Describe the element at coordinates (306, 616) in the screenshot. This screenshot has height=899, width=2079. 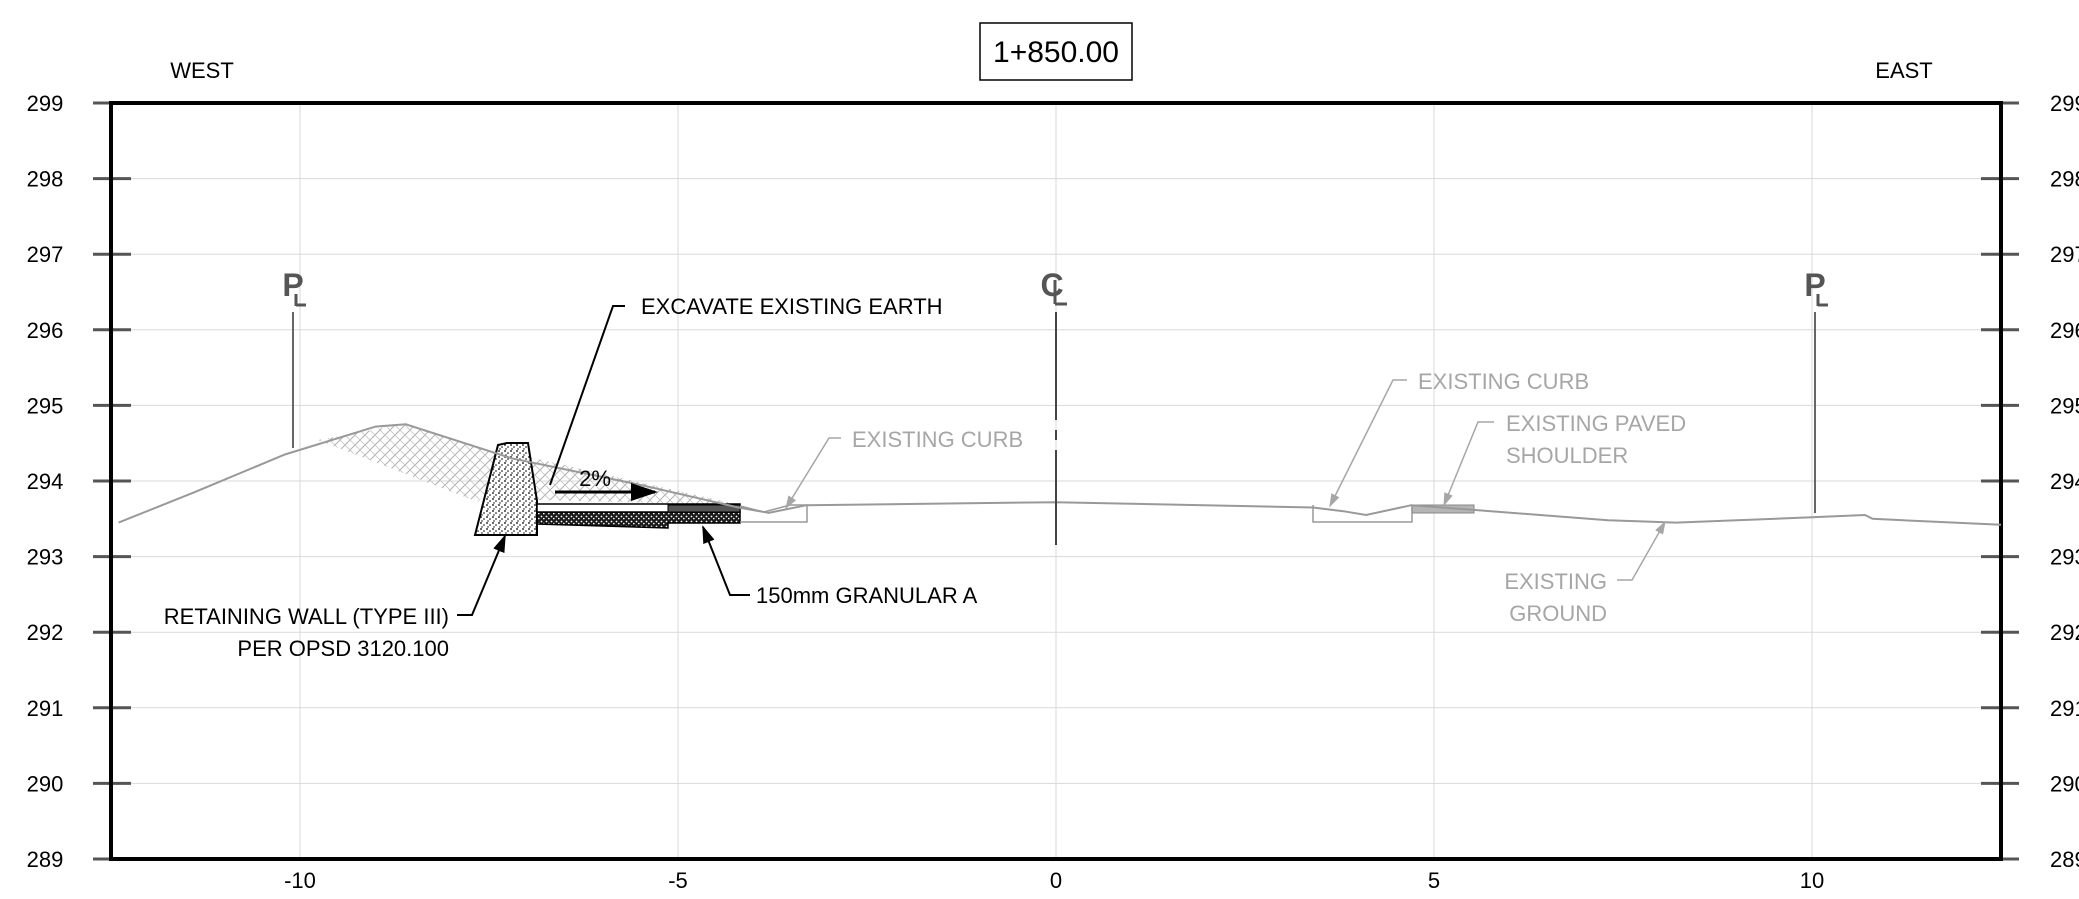
I see `retaining-wall-label-1: RETAINING WALL (TYPE III)` at that location.